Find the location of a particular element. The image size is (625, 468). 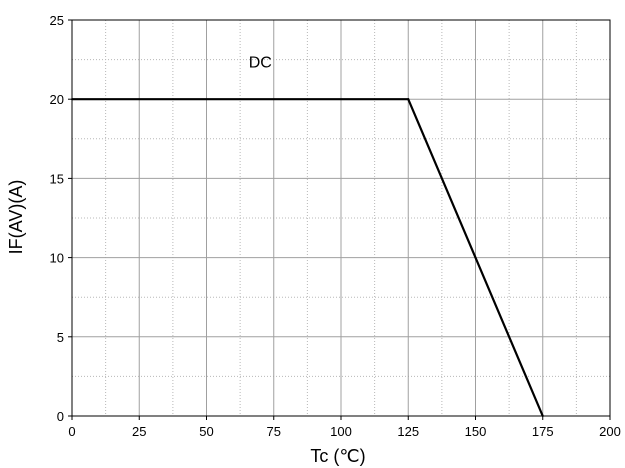

annotation-dc-label: DC is located at coordinates (260, 63).